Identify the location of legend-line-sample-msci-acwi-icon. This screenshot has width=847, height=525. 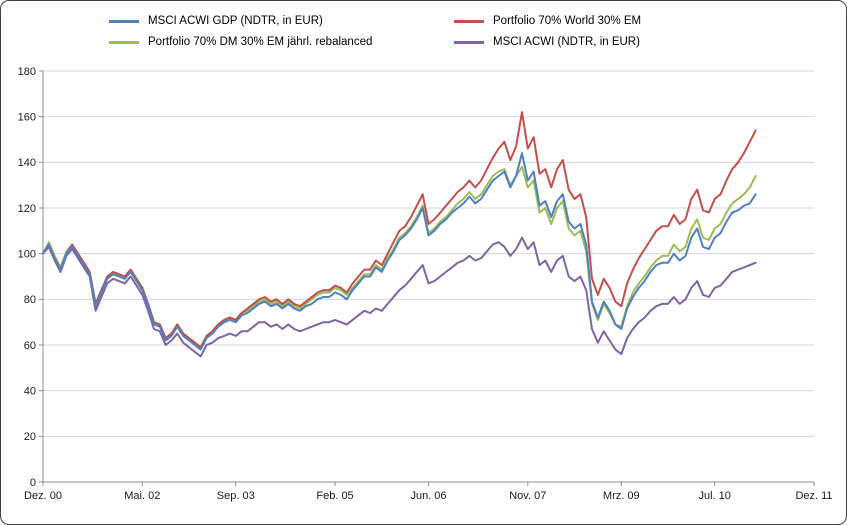
(469, 42).